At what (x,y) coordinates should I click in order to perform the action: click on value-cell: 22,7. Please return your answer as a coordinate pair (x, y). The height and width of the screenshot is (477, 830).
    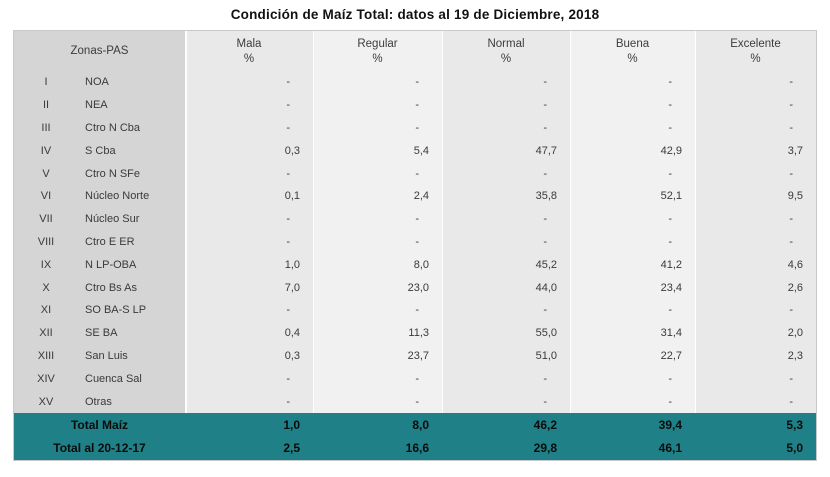
    Looking at the image, I should click on (632, 356).